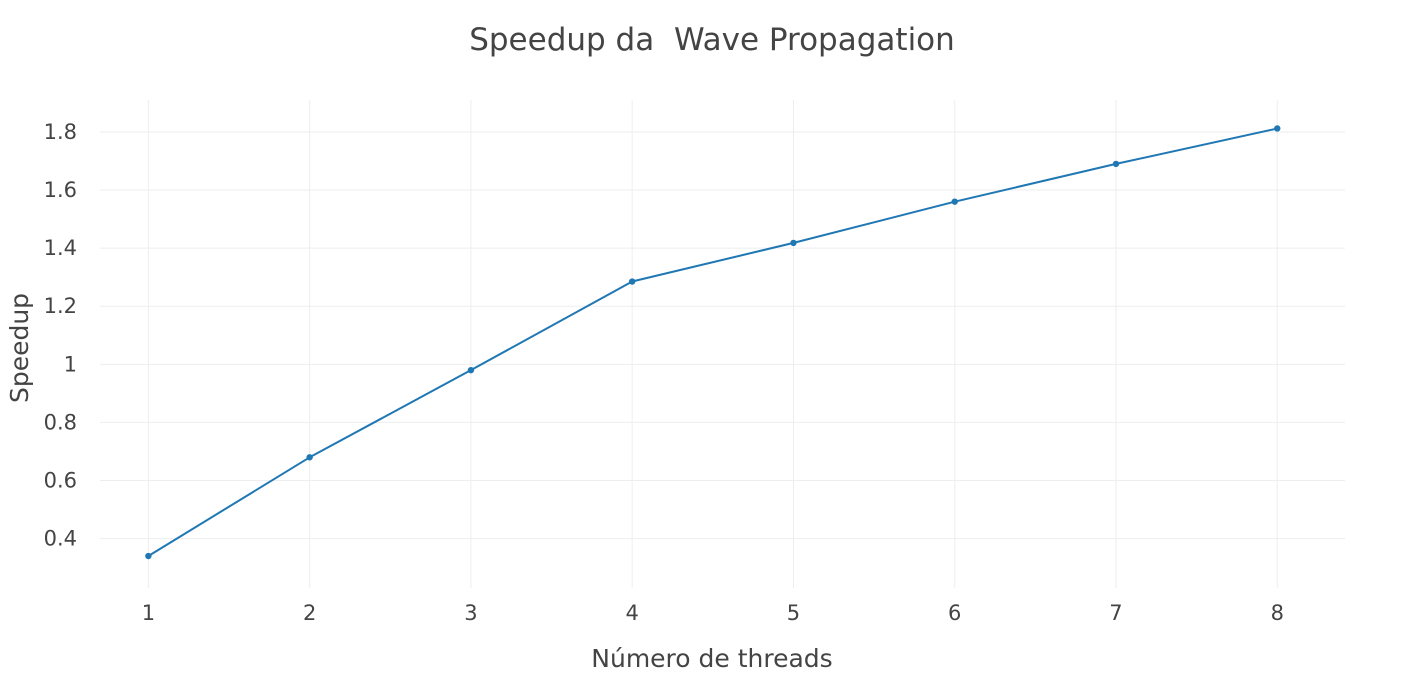 The width and height of the screenshot is (1425, 676). What do you see at coordinates (793, 613) in the screenshot?
I see `x-tick-label: 5` at bounding box center [793, 613].